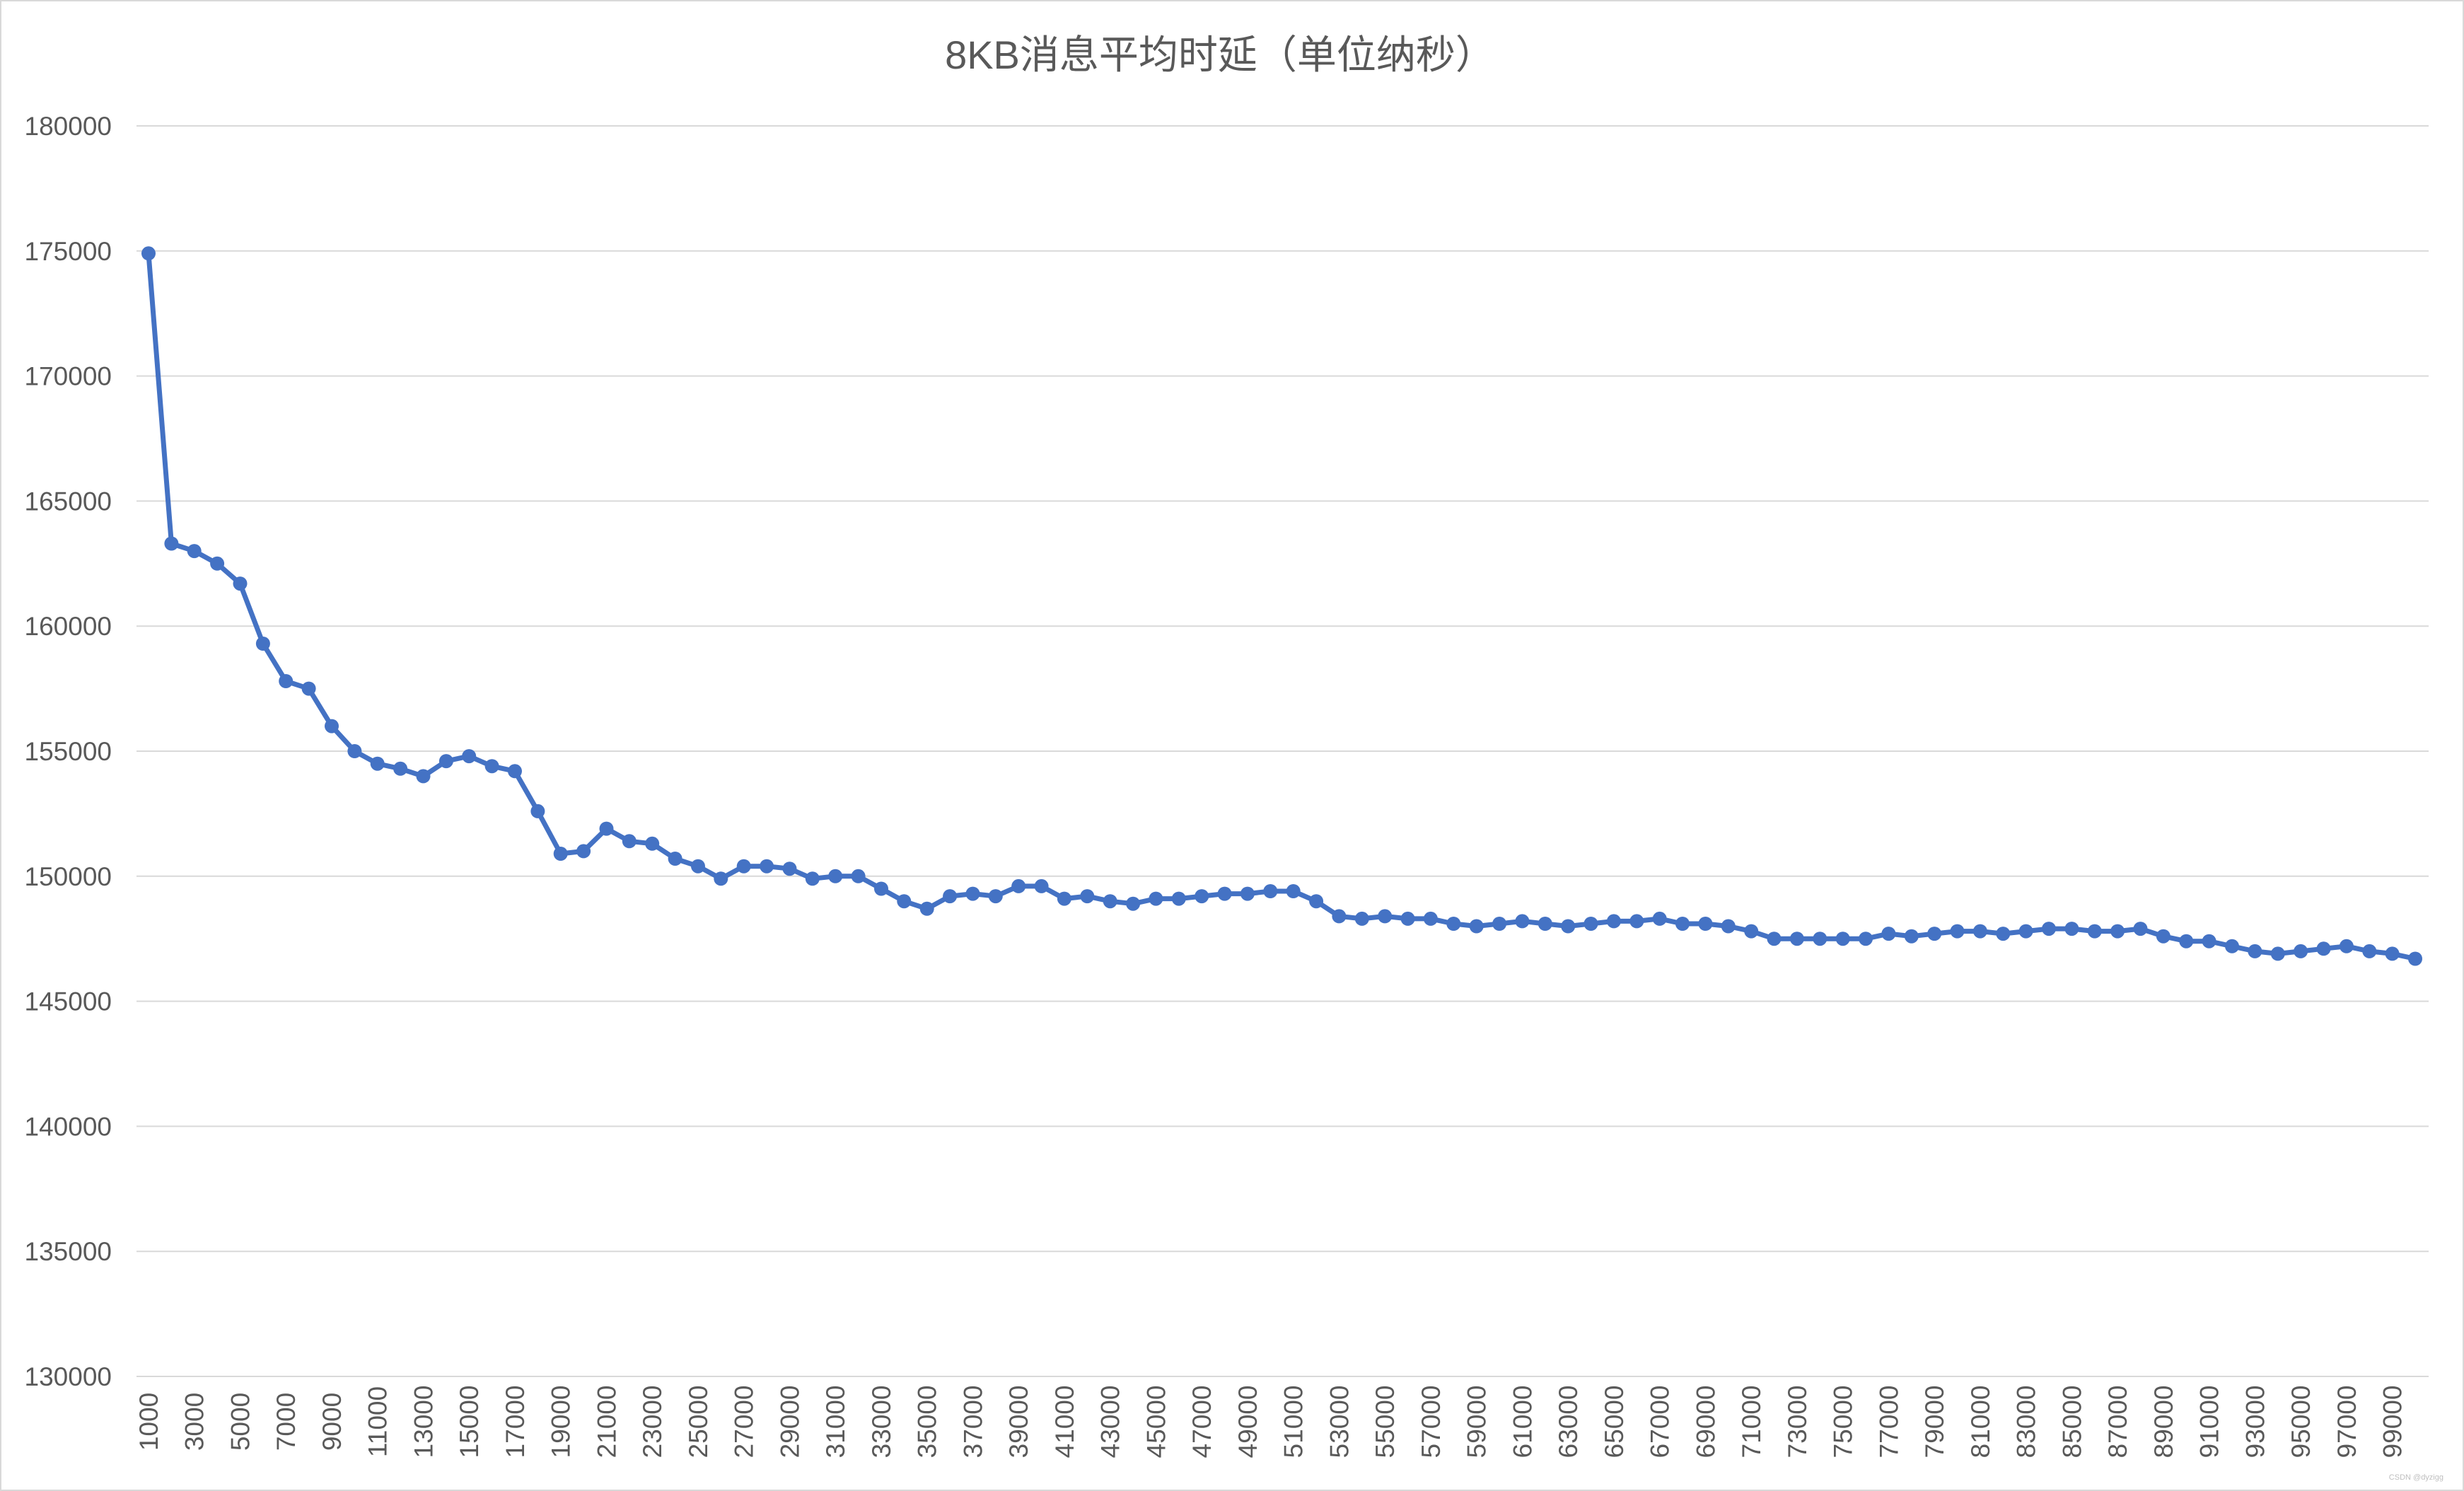 The height and width of the screenshot is (1491, 2464). Describe the element at coordinates (1477, 1422) in the screenshot. I see `x-tick-label: 59000` at that location.